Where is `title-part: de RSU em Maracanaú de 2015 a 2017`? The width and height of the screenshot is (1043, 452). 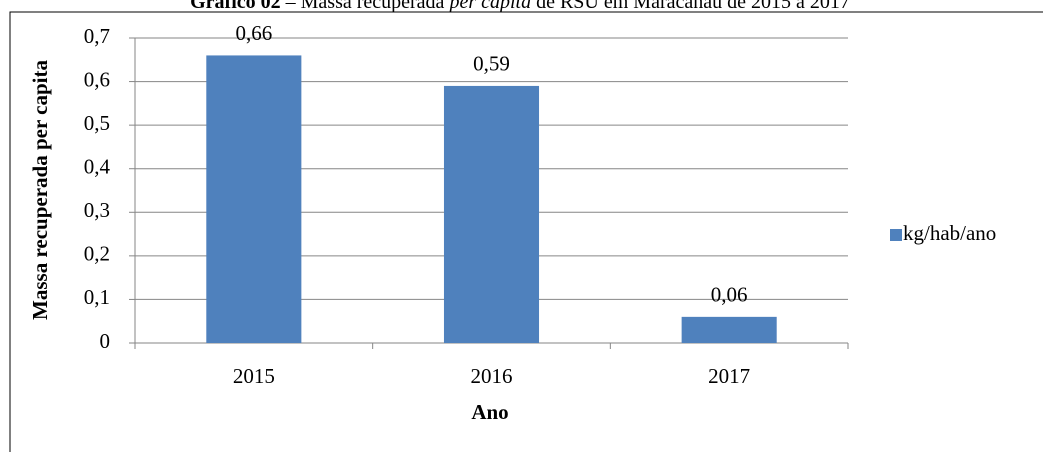 title-part: de RSU em Maracanaú de 2015 a 2017 is located at coordinates (690, 6).